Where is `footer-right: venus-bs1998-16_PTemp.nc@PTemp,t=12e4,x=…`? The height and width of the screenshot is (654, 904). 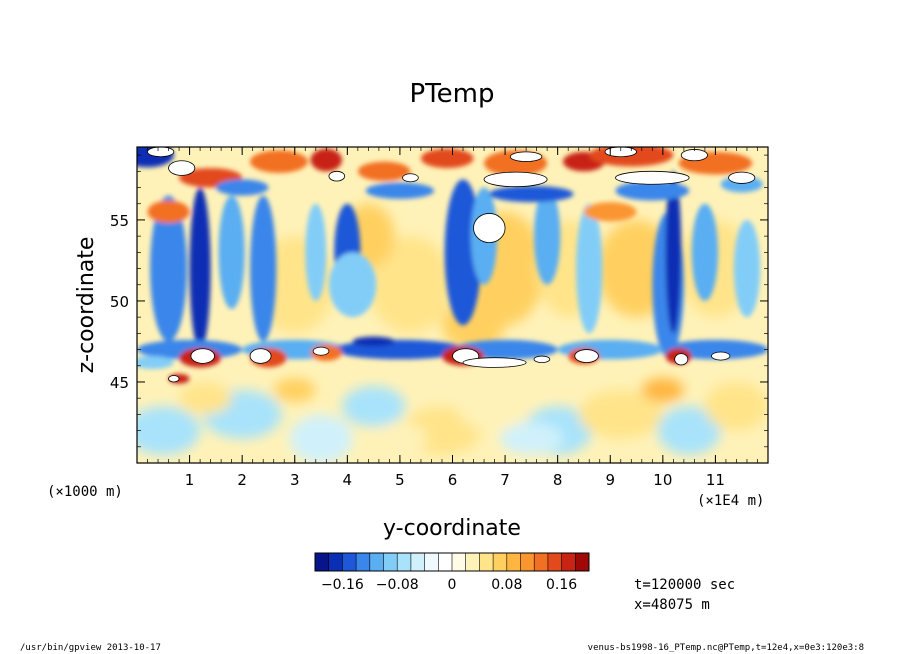 footer-right: venus-bs1998-16_PTemp.nc@PTemp,t=12e4,x=… is located at coordinates (726, 648).